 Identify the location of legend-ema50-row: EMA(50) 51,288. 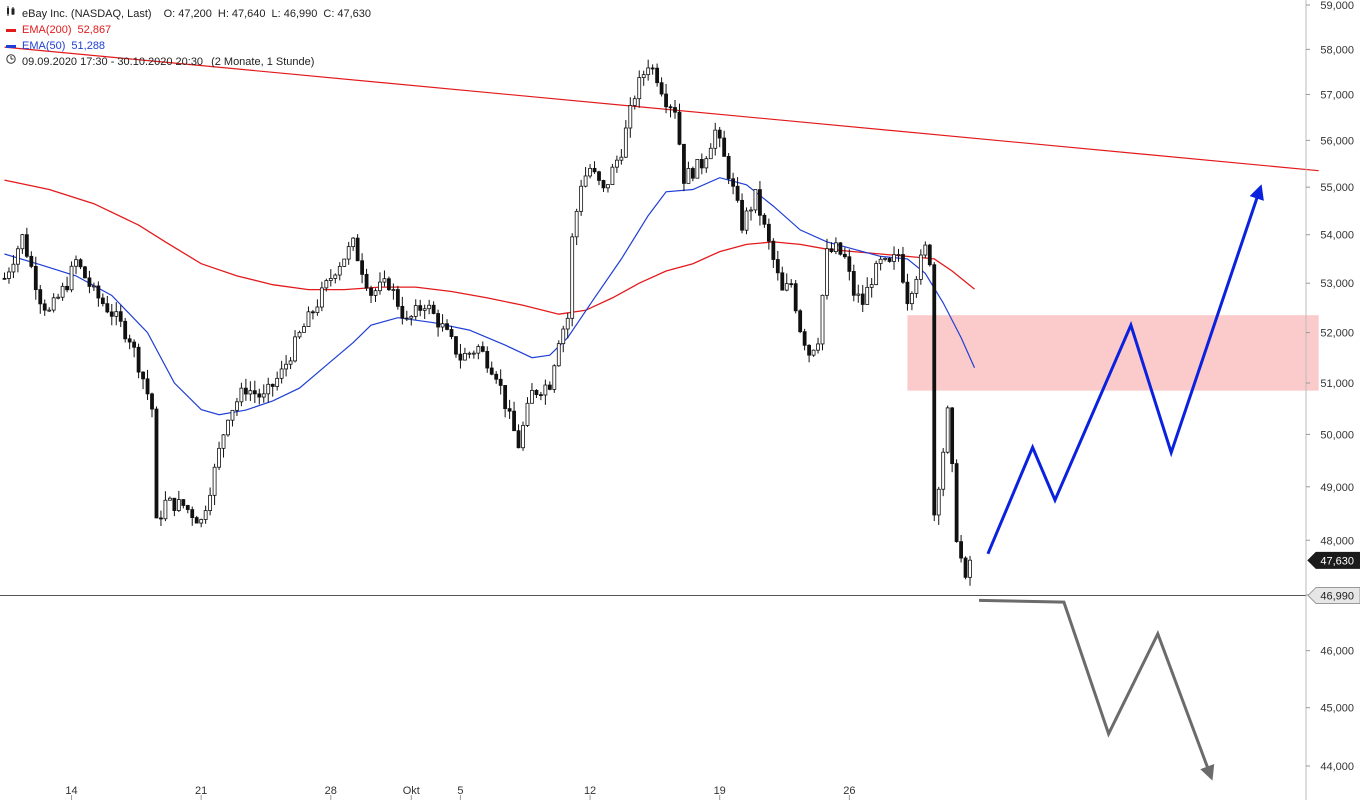
(188, 46).